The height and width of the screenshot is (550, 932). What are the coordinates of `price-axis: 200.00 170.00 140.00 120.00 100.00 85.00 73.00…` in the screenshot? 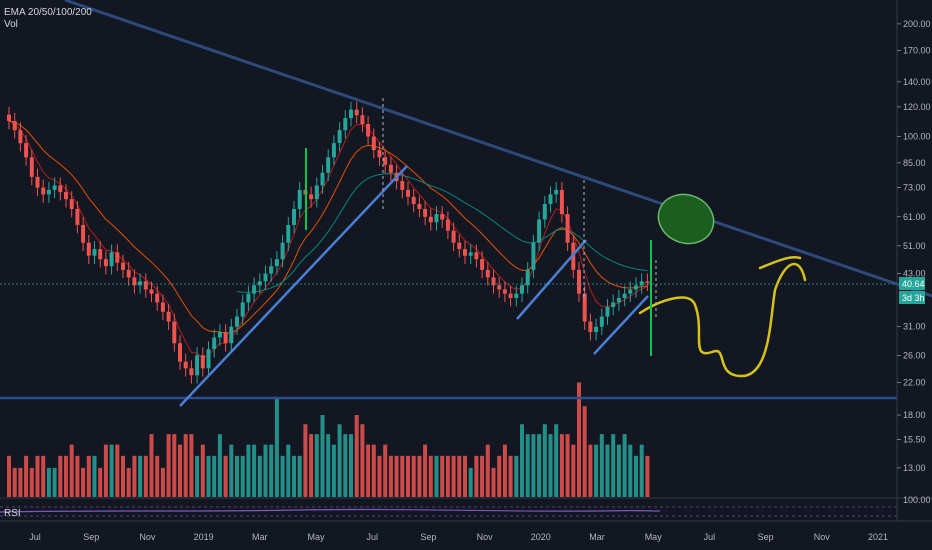 It's located at (914, 262).